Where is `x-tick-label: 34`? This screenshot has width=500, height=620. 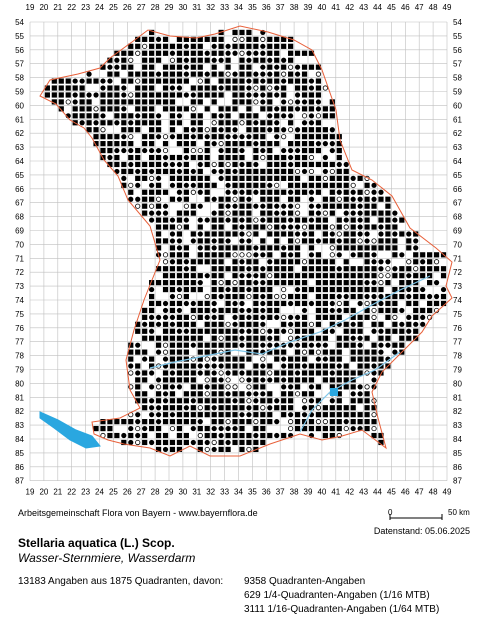
x-tick-label: 34 is located at coordinates (238, 492).